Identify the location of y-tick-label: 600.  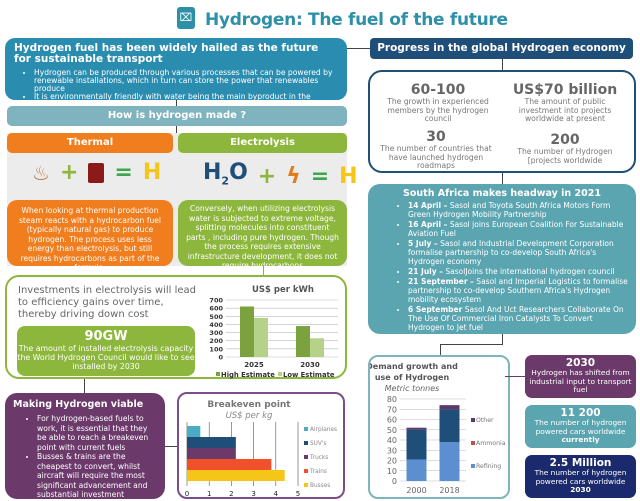
(216, 309).